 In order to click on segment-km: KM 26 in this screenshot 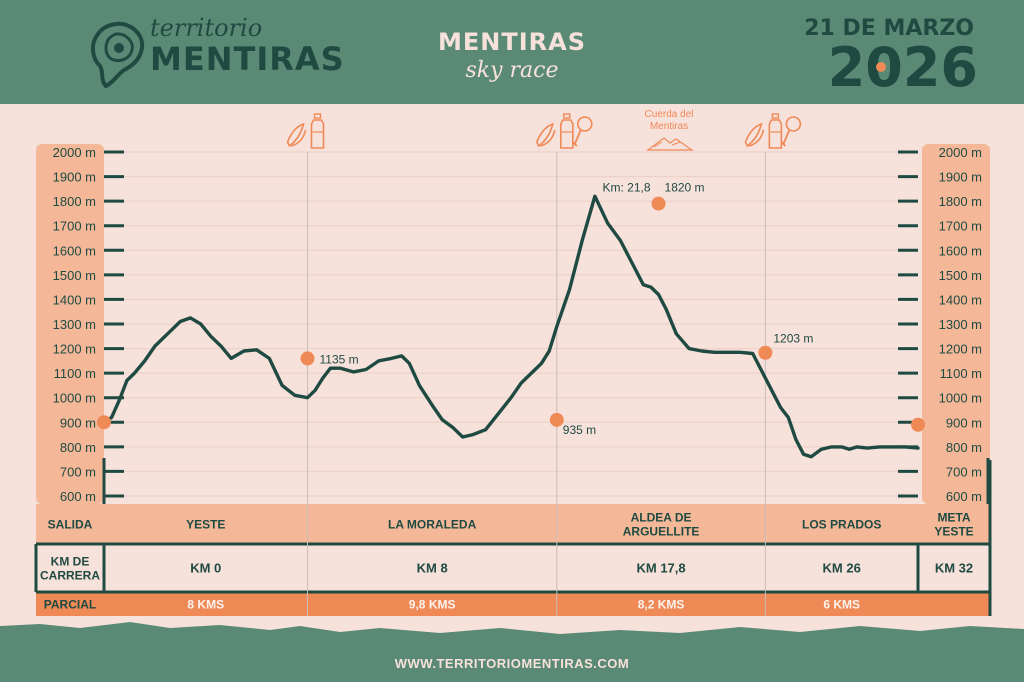, I will do `click(842, 568)`.